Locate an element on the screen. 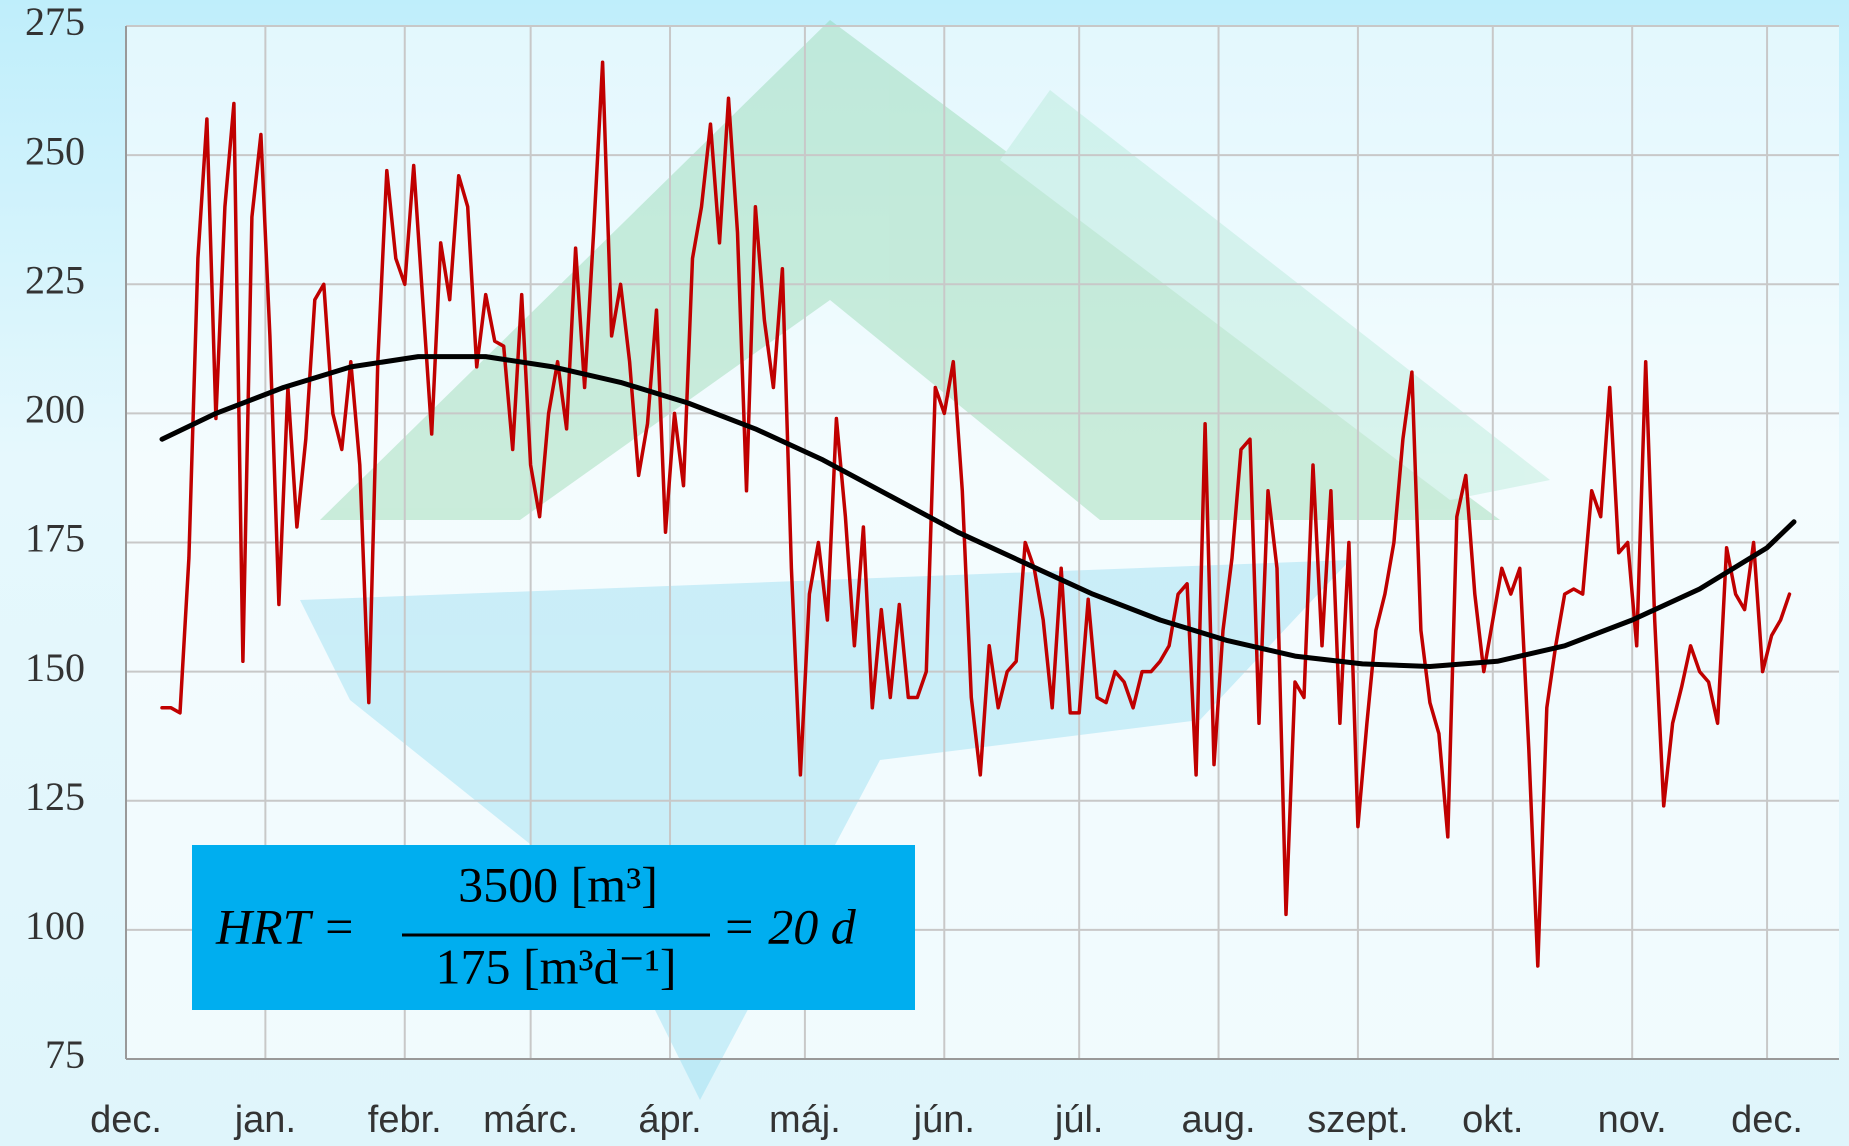  y-tick-label: 75 is located at coordinates (65, 1054).